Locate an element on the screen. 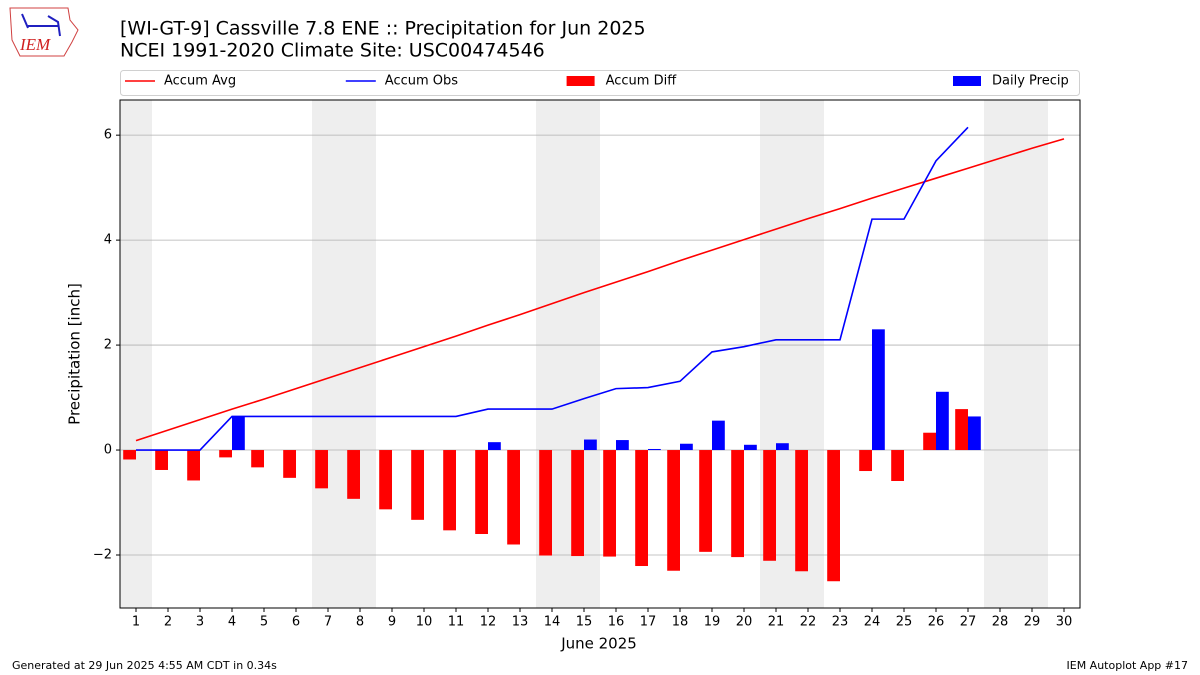 The width and height of the screenshot is (1200, 675). legend-label: Accum Obs is located at coordinates (421, 81).